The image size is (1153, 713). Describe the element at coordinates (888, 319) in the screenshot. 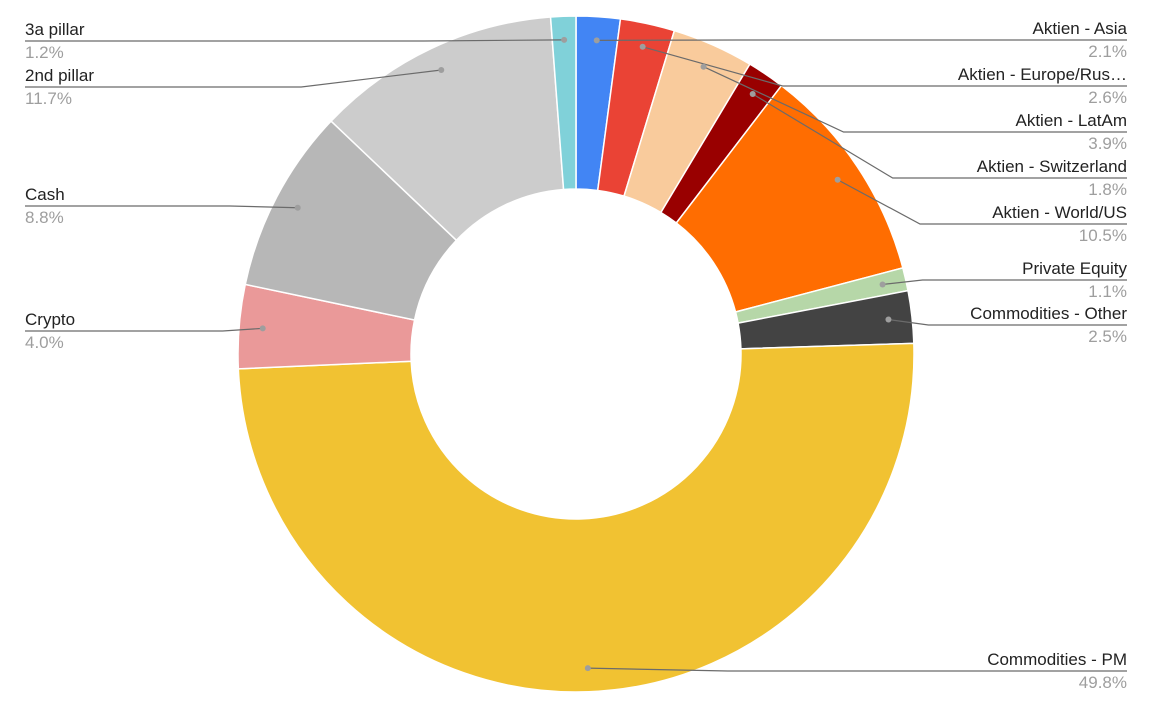

I see `leader-dot-commodities-other` at that location.